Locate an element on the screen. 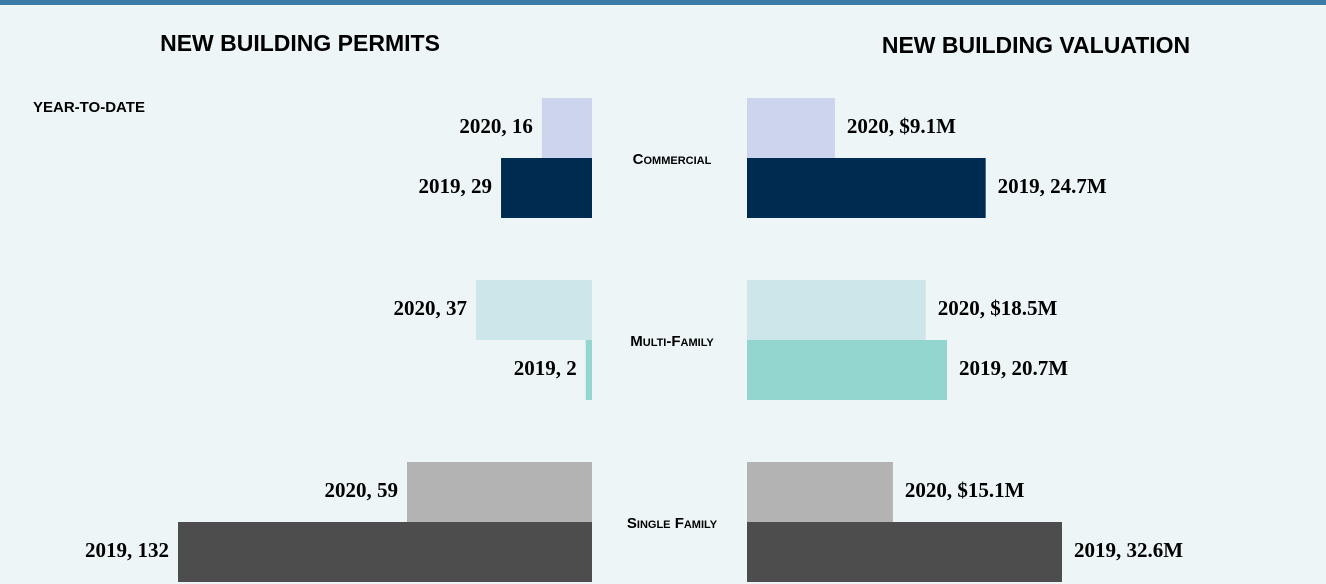  top-border is located at coordinates (663, 2).